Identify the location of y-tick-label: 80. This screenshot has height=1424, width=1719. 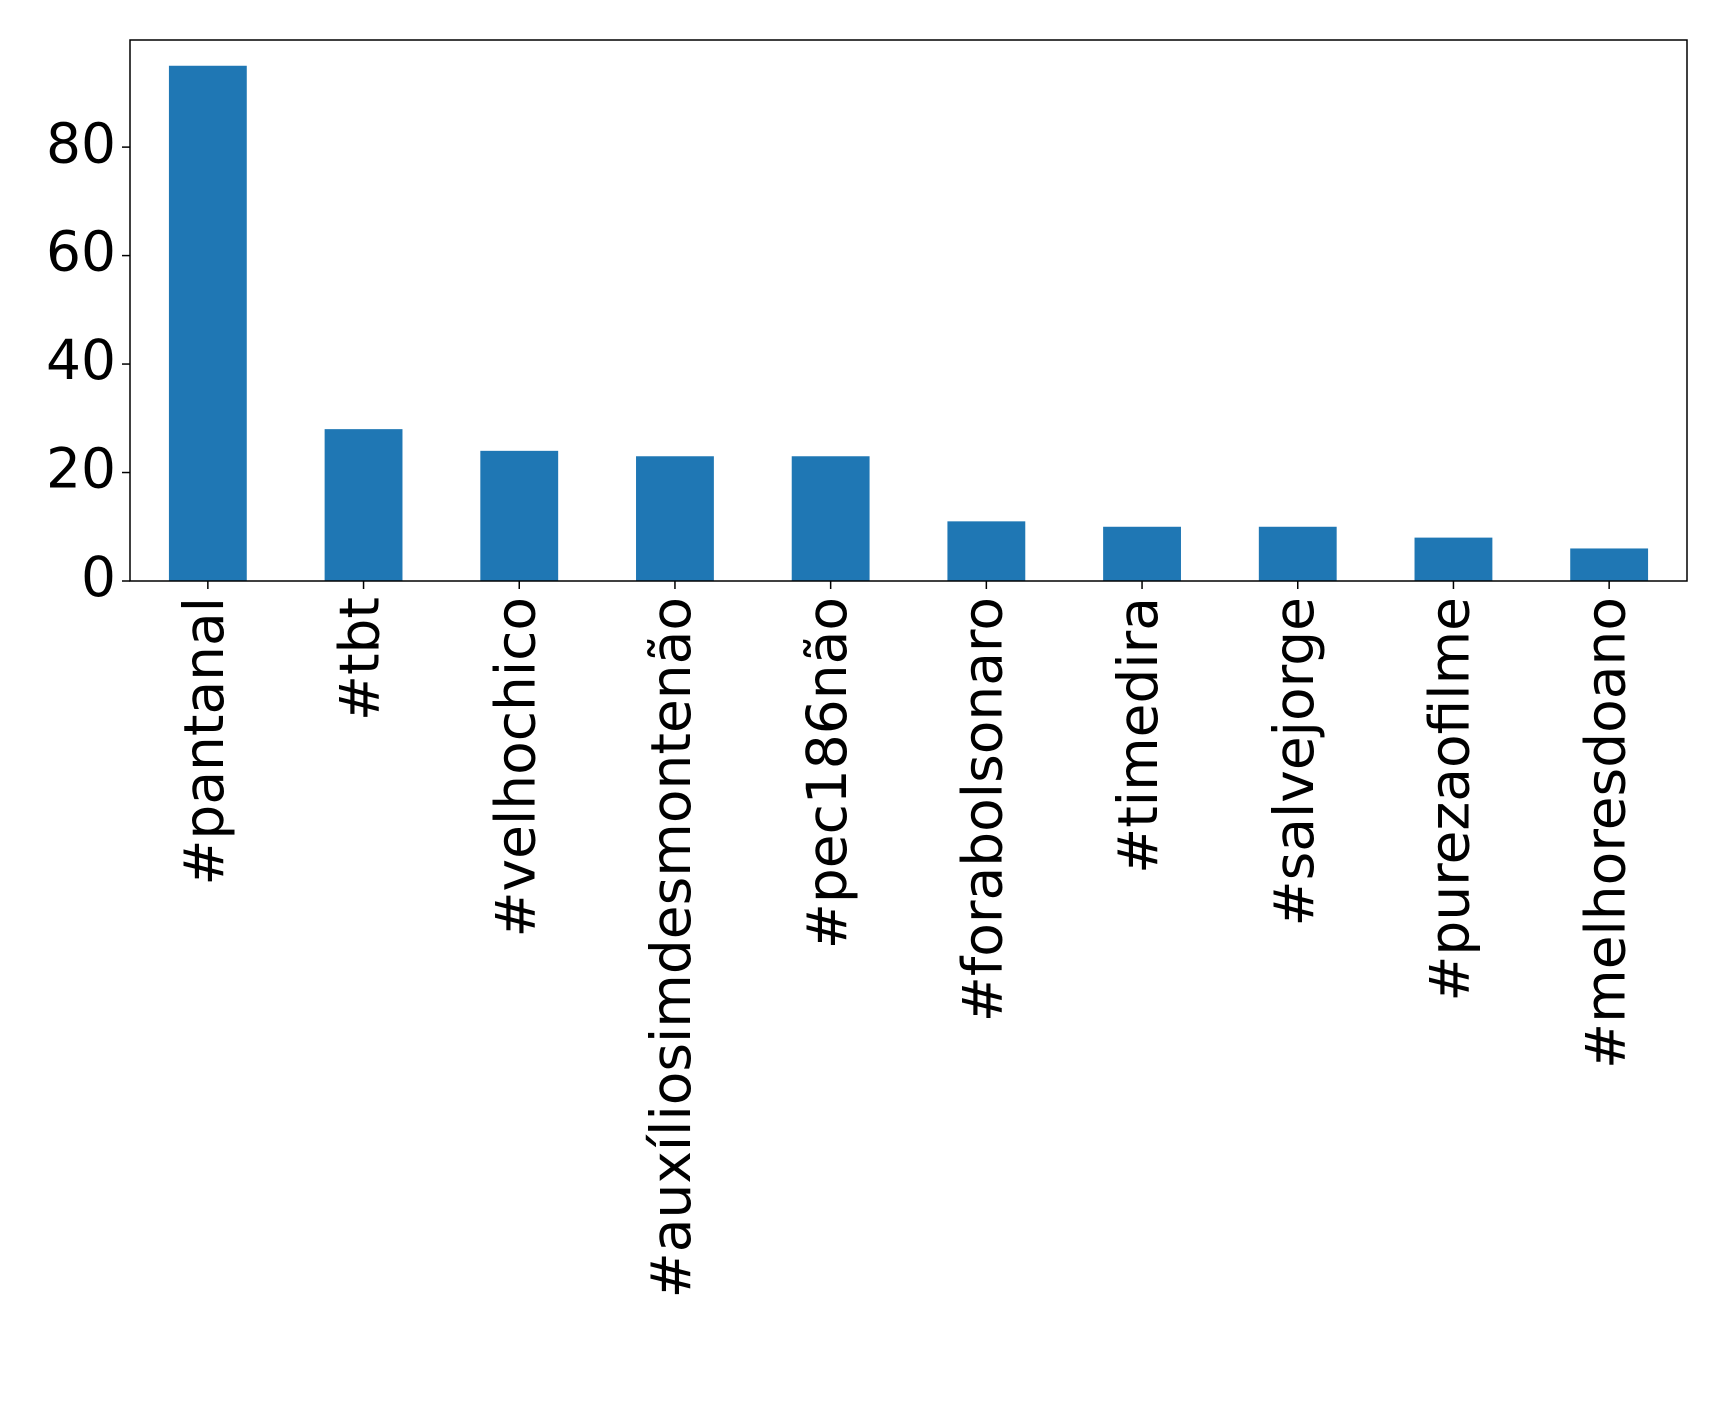
(81, 143).